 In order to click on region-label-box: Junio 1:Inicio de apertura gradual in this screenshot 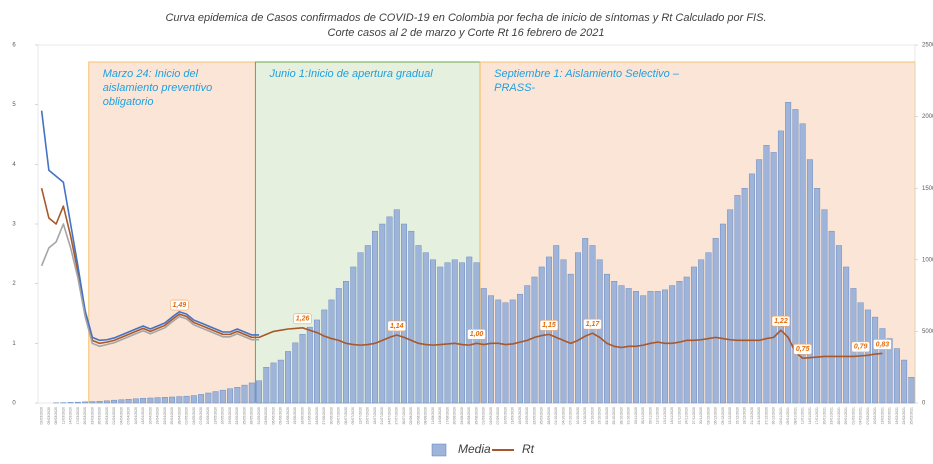, I will do `click(350, 74)`.